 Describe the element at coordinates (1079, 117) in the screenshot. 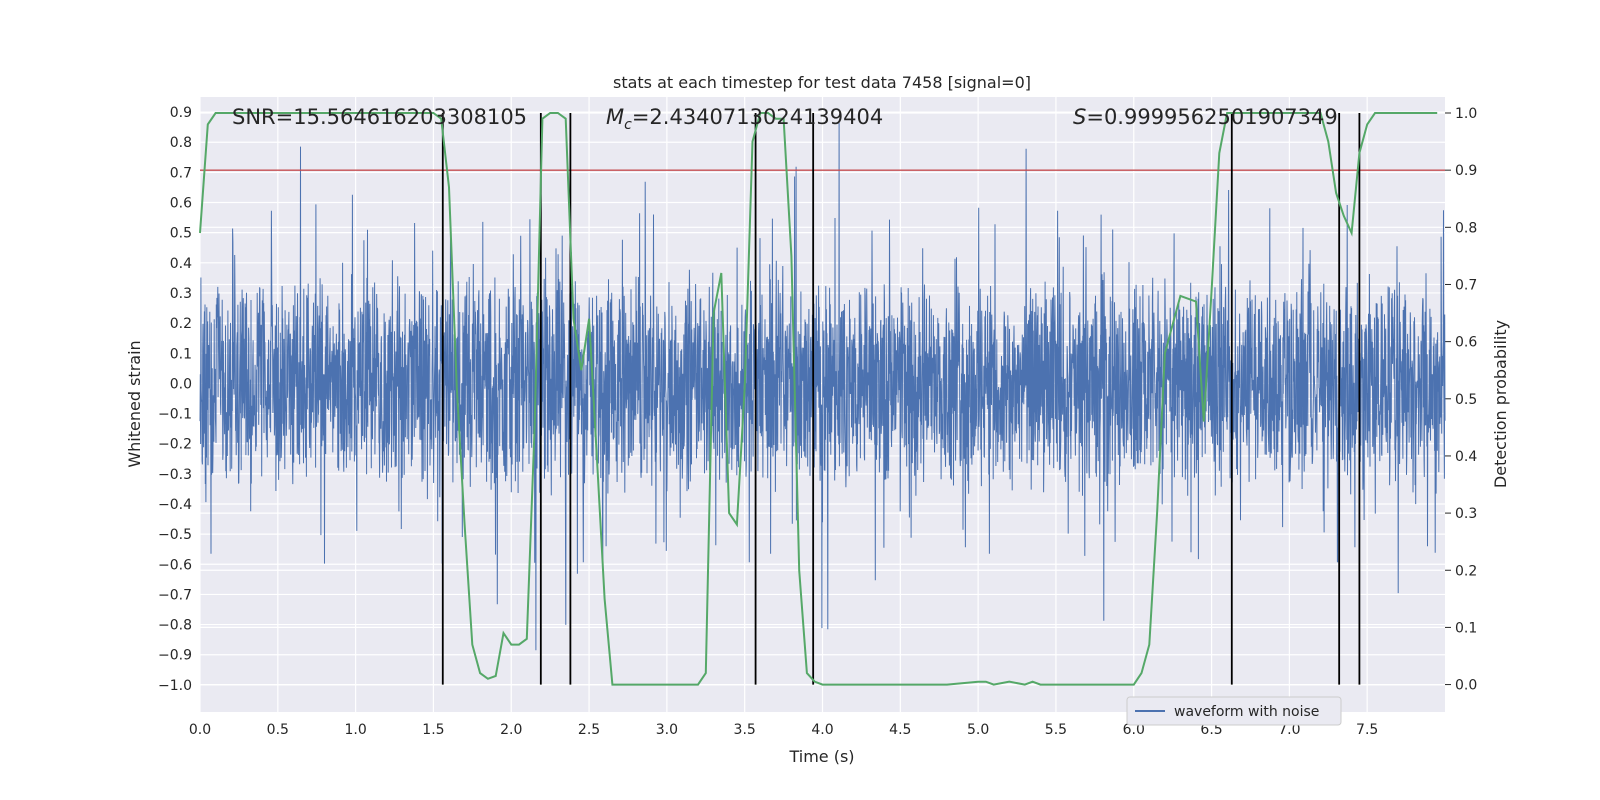

I see `s-symbol: S` at that location.